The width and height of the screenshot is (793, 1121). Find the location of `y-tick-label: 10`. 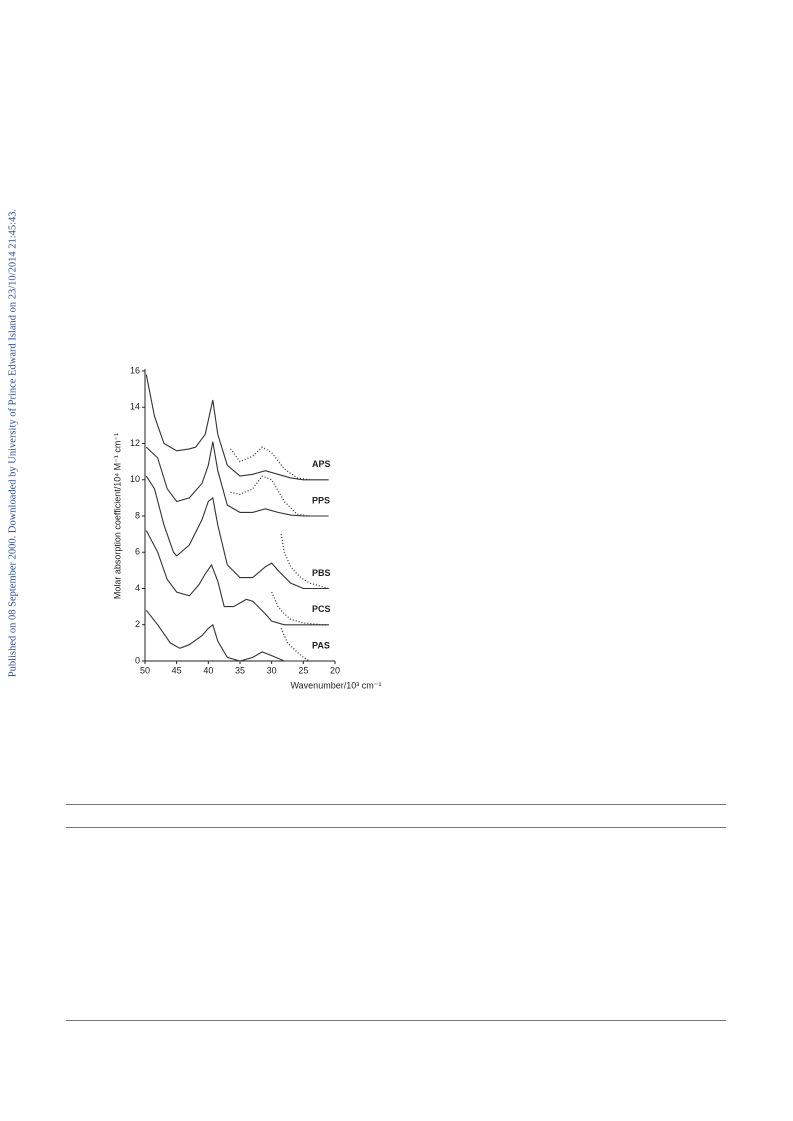

y-tick-label: 10 is located at coordinates (135, 479).